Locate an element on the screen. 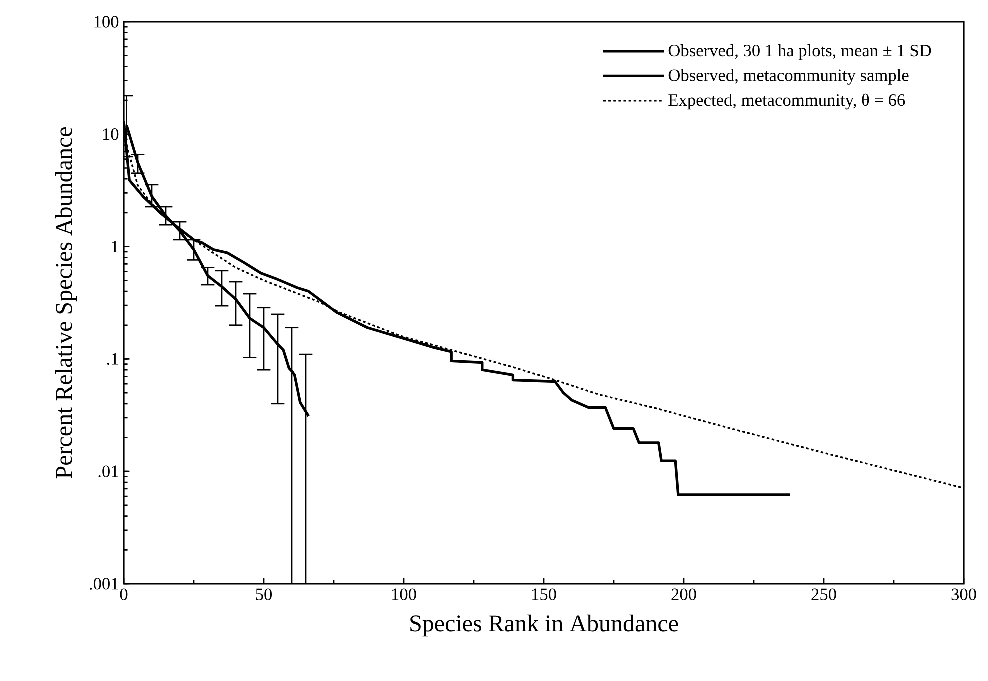 The image size is (988, 681). y-tick-label: .001 is located at coordinates (104, 584).